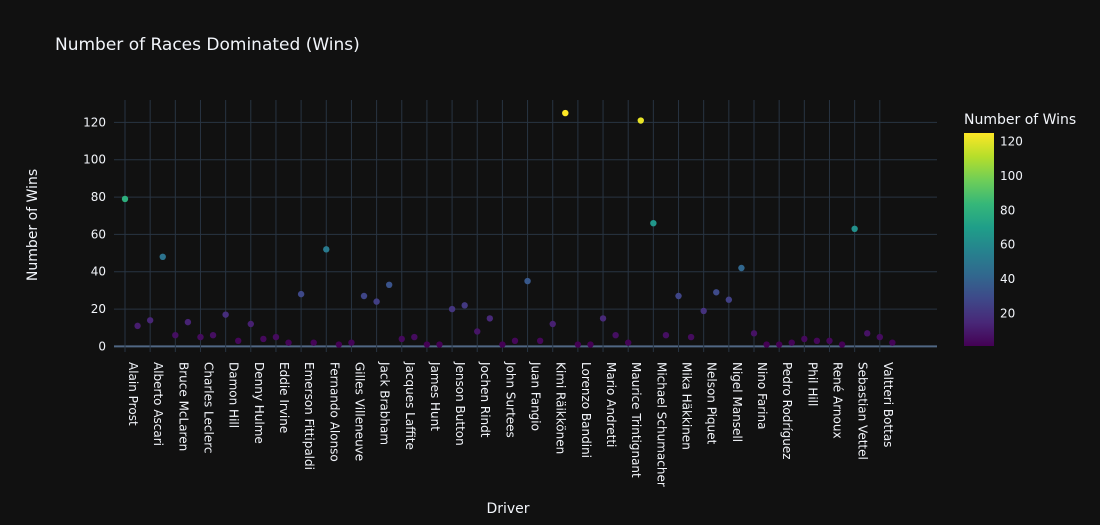  What do you see at coordinates (536, 396) in the screenshot?
I see `x-tick-label: Juan Fangio` at bounding box center [536, 396].